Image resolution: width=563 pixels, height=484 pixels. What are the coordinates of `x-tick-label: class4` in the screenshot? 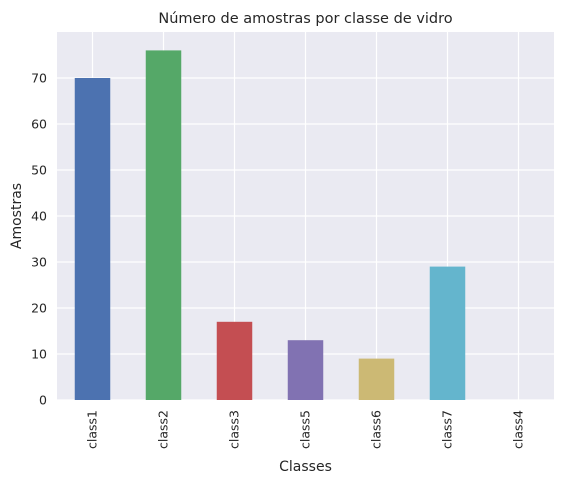 It's located at (518, 429).